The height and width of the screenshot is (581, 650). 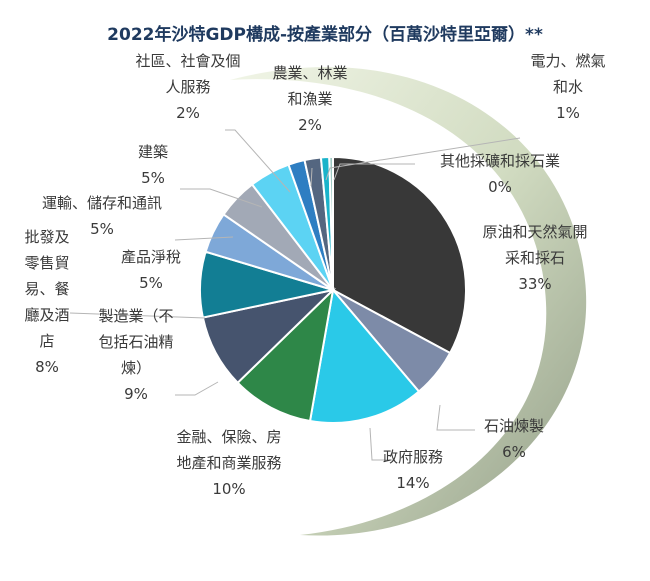 I want to click on slice-value-label-10: 2%, so click(x=310, y=125).